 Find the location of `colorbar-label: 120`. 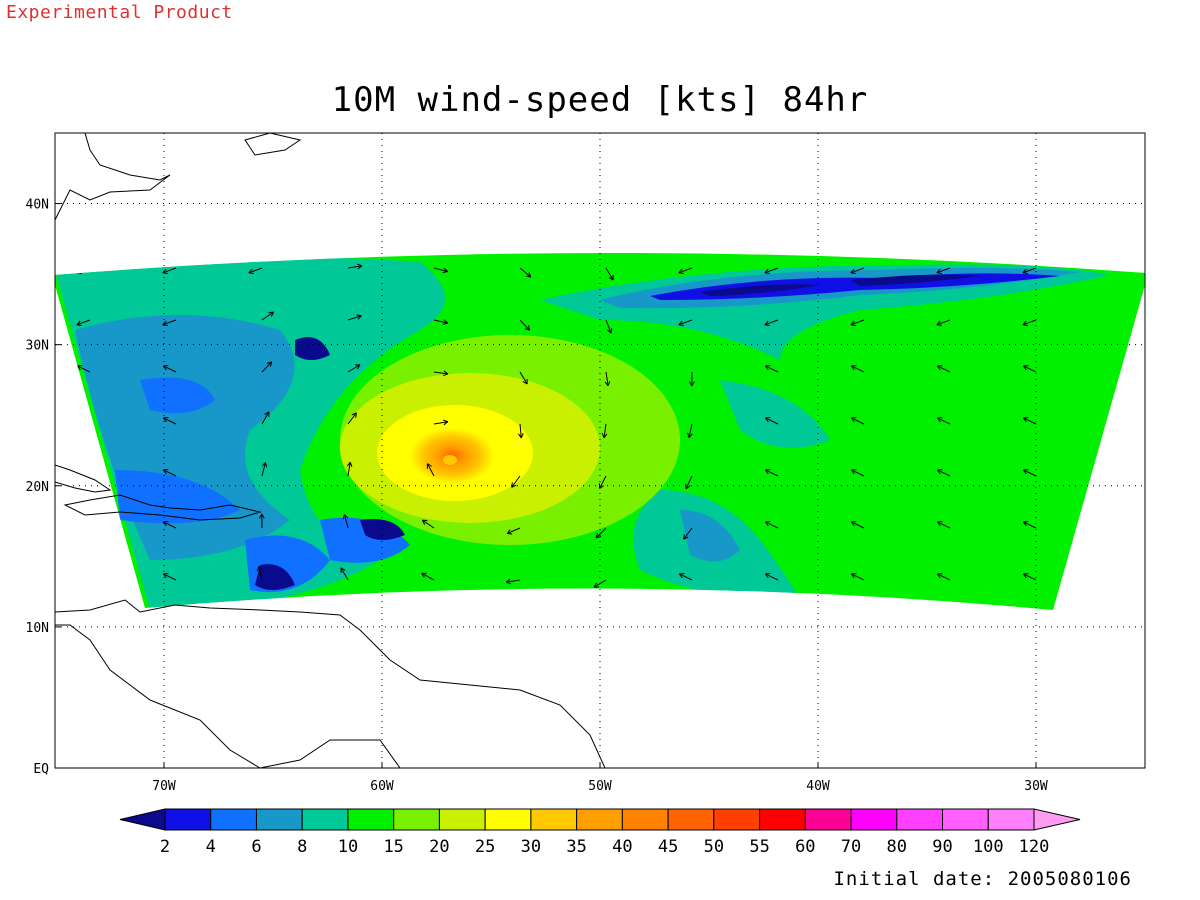

colorbar-label: 120 is located at coordinates (1034, 847).